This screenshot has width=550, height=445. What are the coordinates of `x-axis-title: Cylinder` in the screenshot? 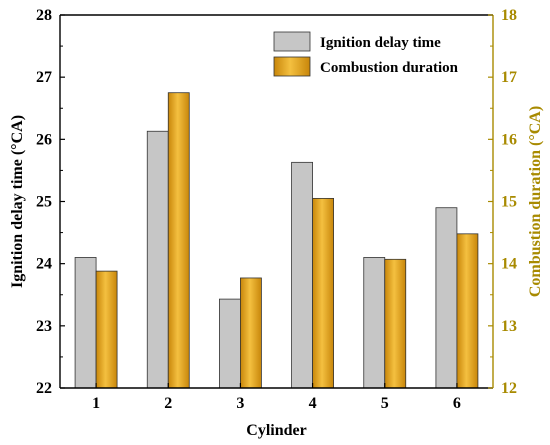 It's located at (276, 430).